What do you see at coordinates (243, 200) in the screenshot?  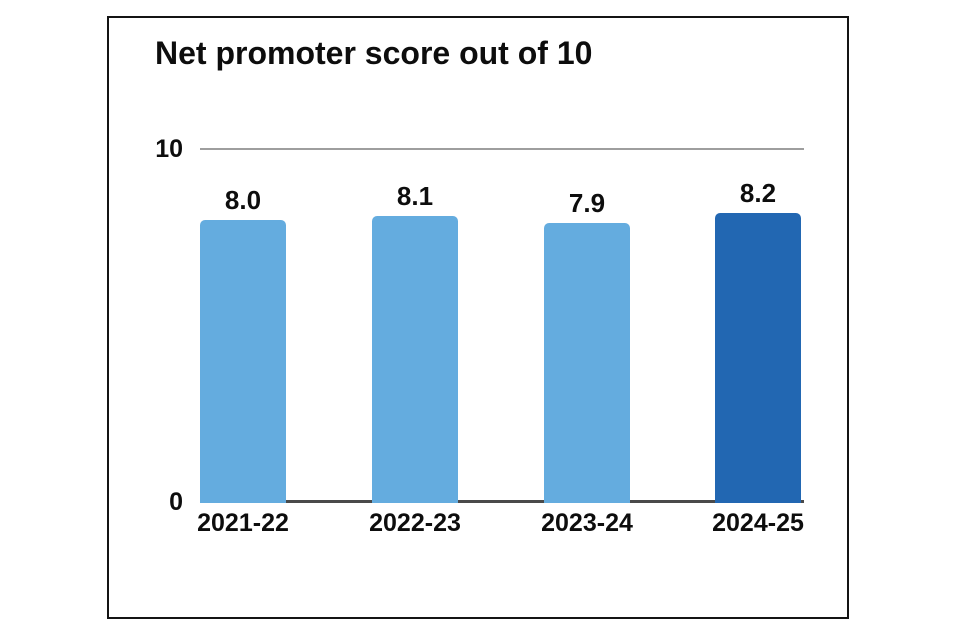 I see `bar-value-label-2021-22: 8.0` at bounding box center [243, 200].